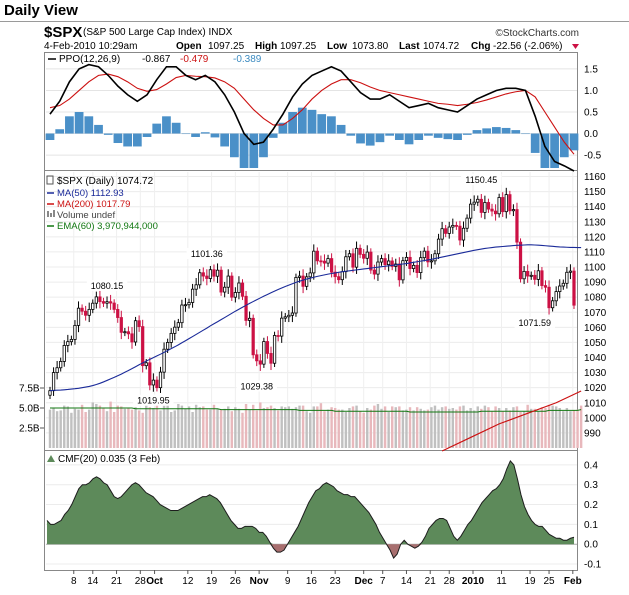  What do you see at coordinates (591, 91) in the screenshot?
I see `ppo-tick-label: 1.0` at bounding box center [591, 91].